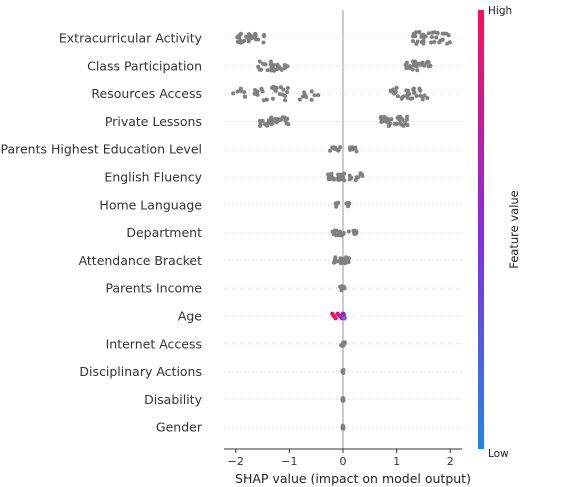 This screenshot has height=487, width=567. Describe the element at coordinates (396, 461) in the screenshot. I see `x-tick-label: 1` at that location.